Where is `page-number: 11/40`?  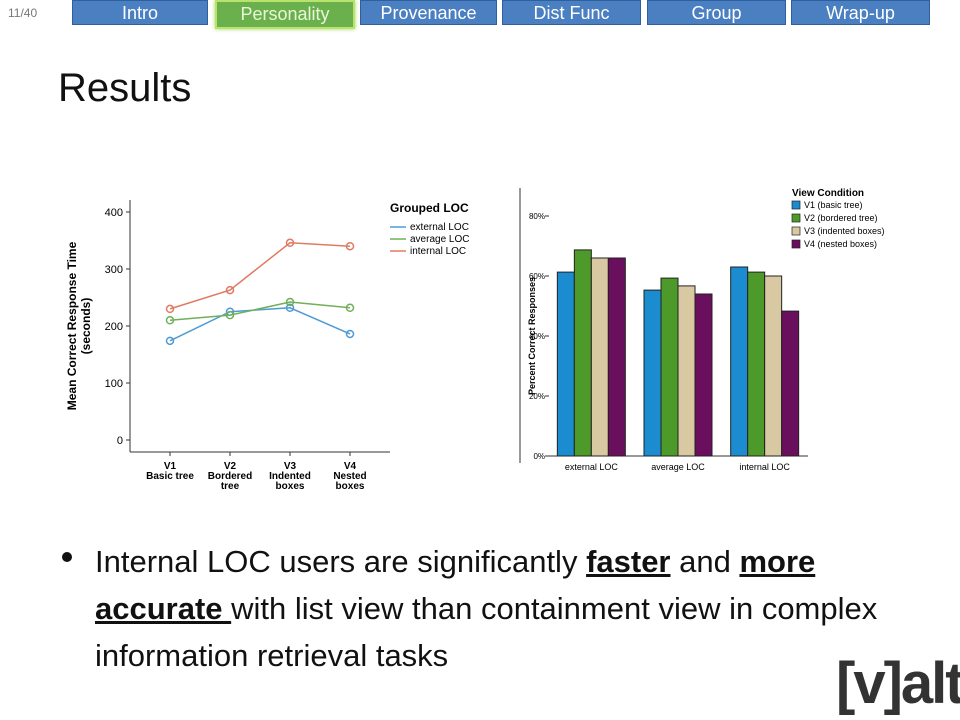 page-number: 11/40 is located at coordinates (23, 13).